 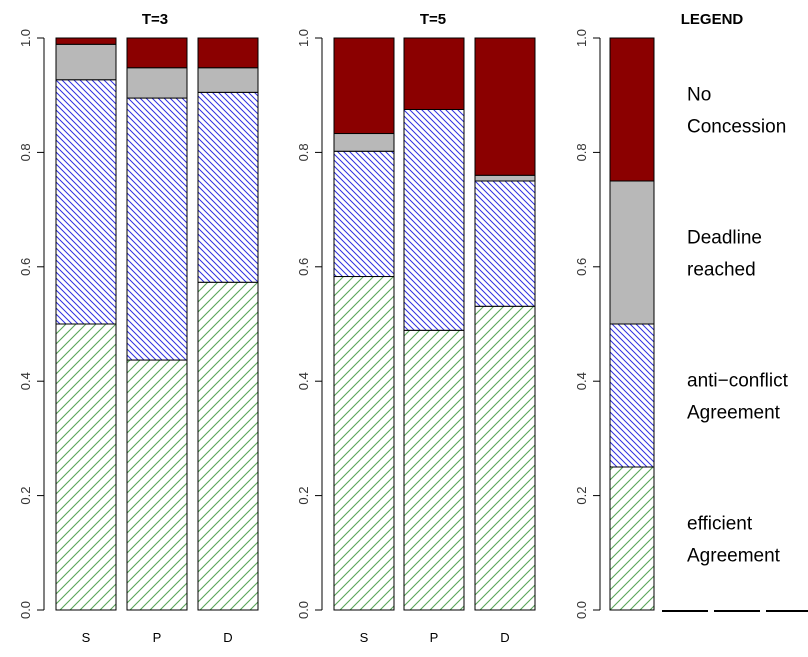 I want to click on panel-title: T=3, so click(x=155, y=19).